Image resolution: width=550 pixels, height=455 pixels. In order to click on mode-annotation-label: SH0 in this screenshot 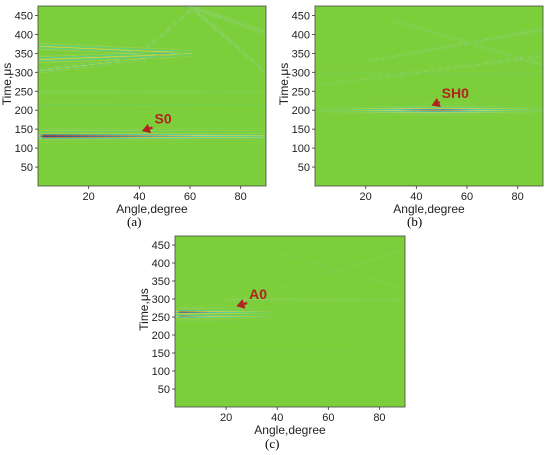, I will do `click(455, 93)`.